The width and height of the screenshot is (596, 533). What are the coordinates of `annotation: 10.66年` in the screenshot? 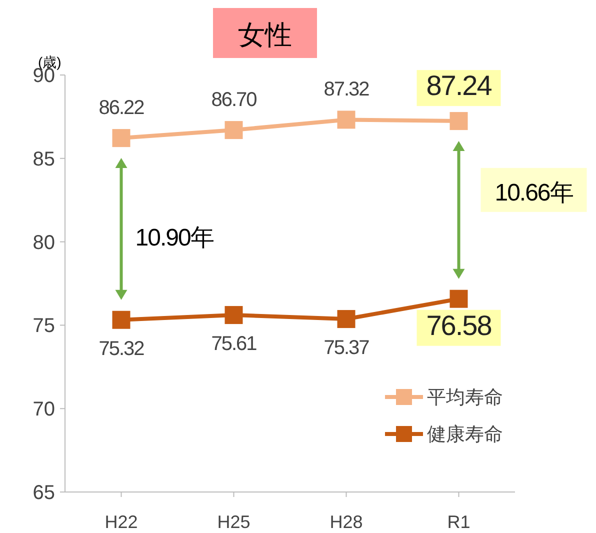 It's located at (533, 192).